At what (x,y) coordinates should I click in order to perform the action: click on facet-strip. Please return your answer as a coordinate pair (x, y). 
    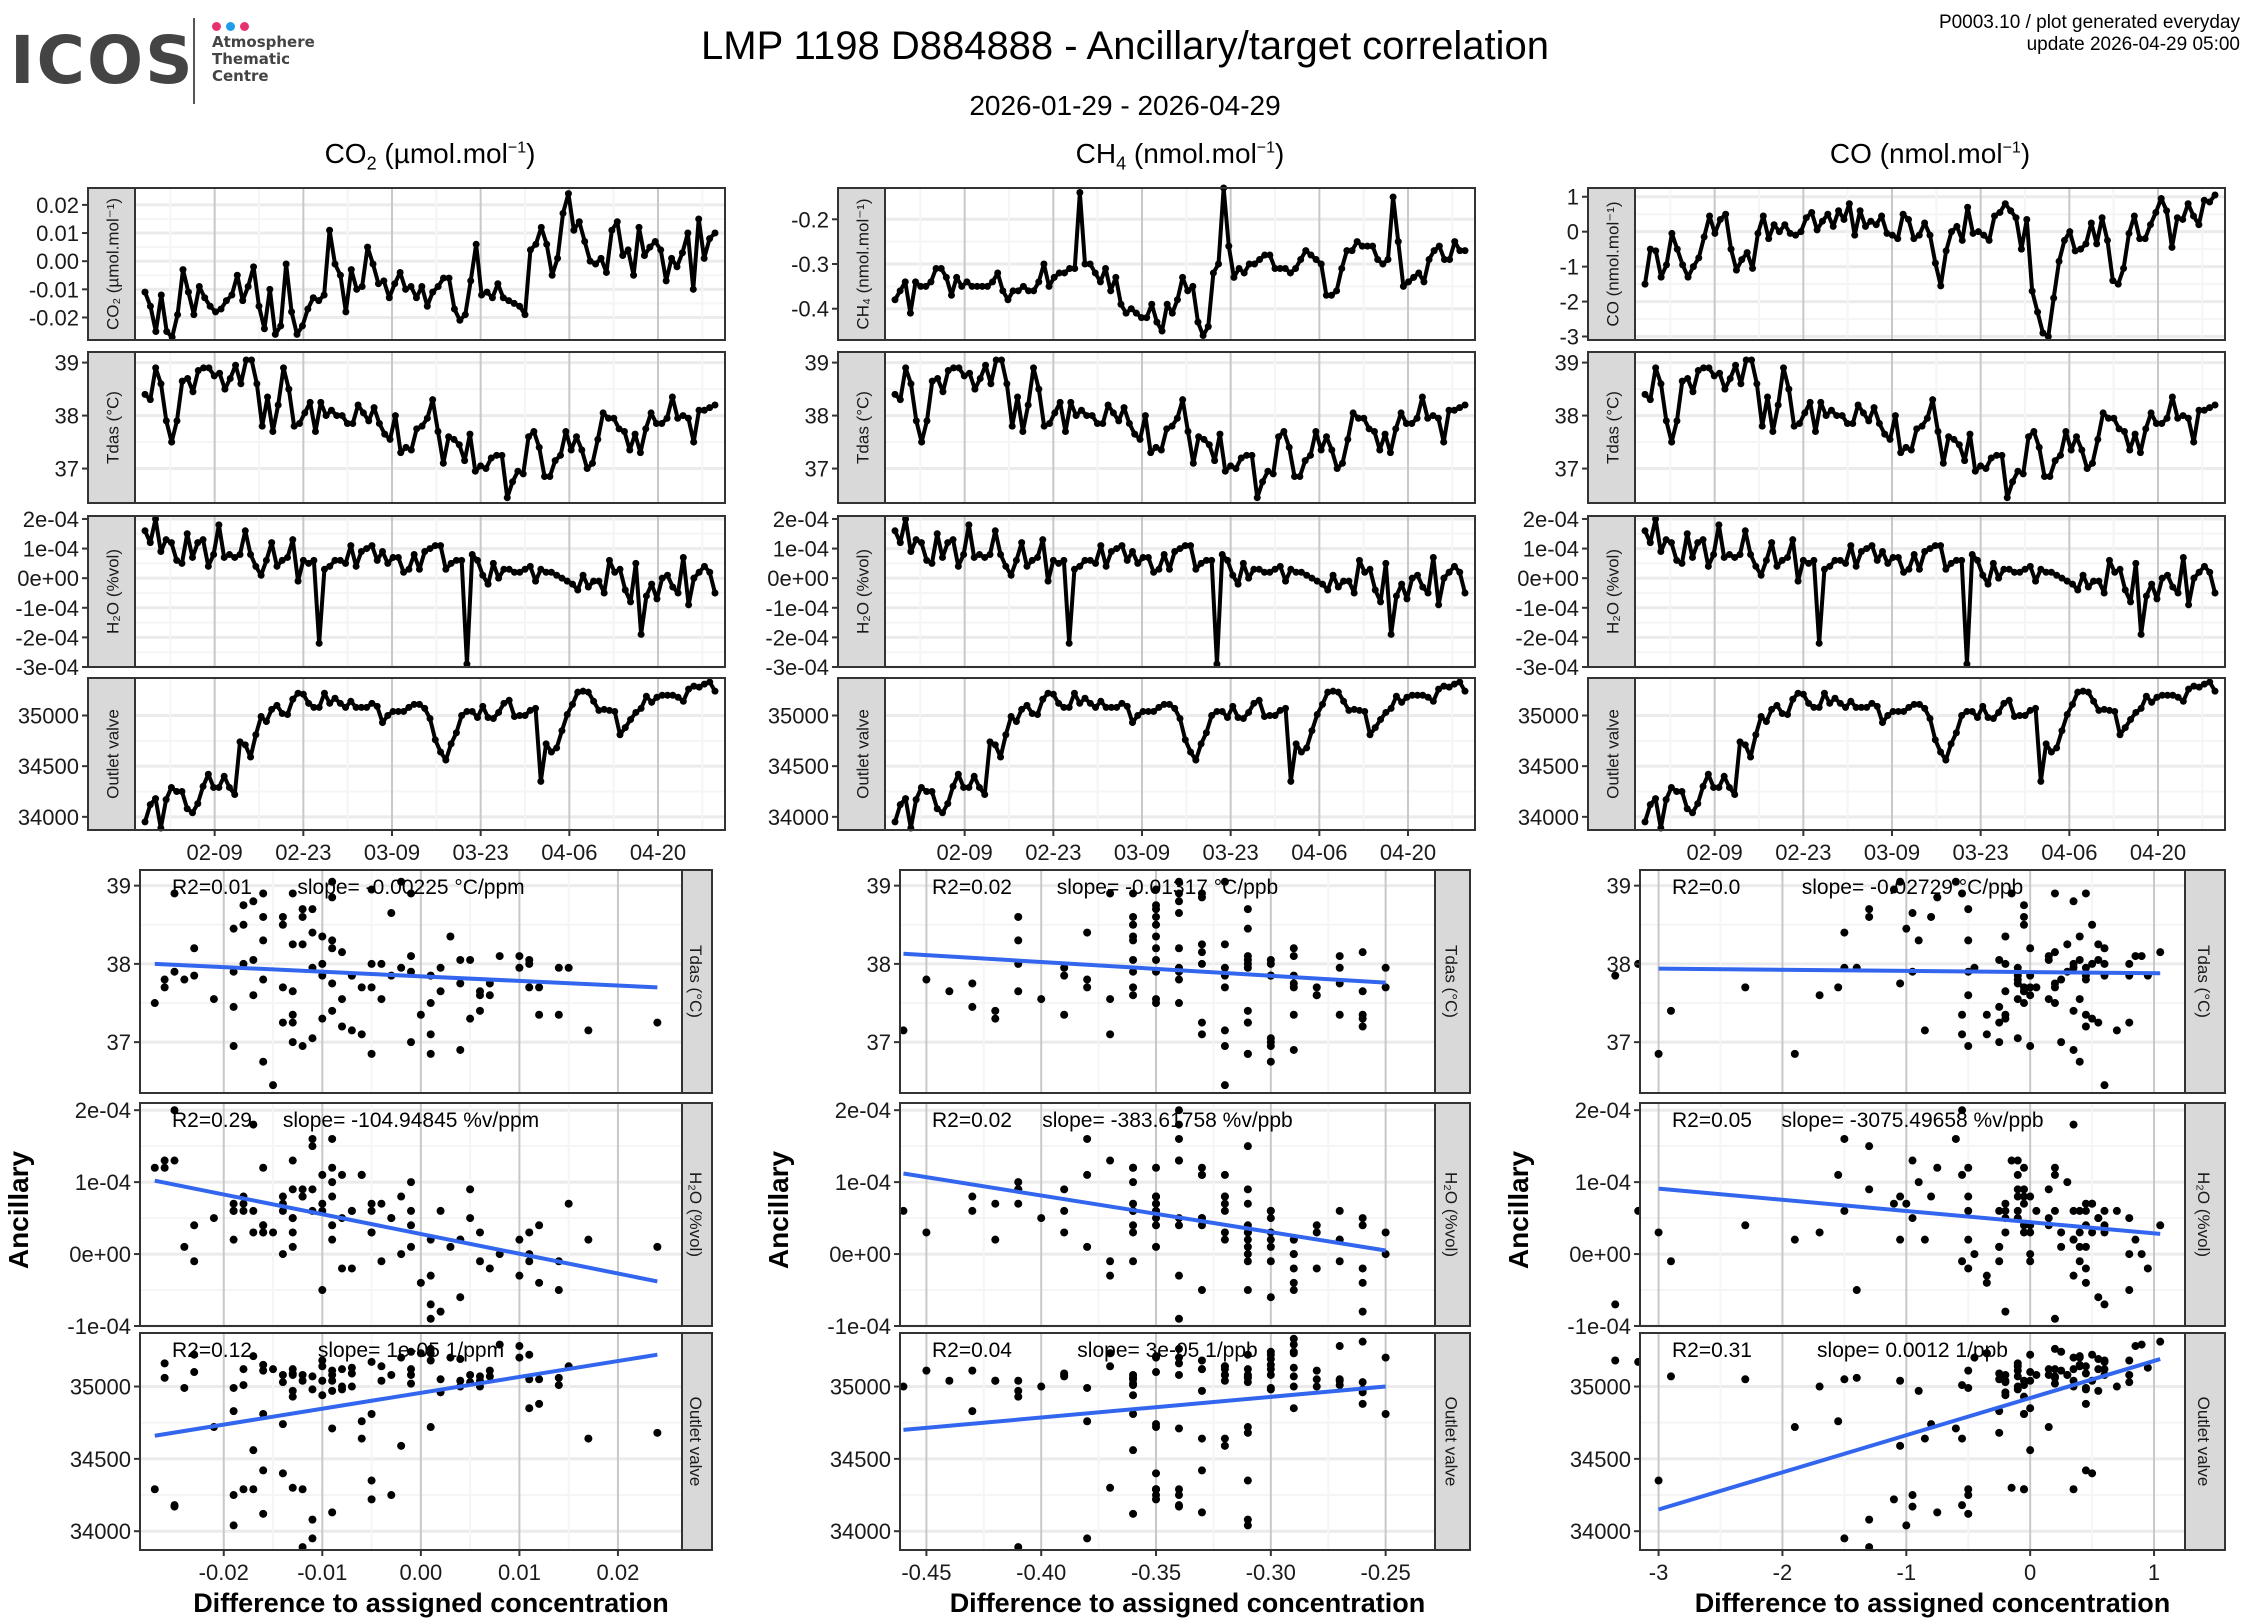
    Looking at the image, I should click on (861, 754).